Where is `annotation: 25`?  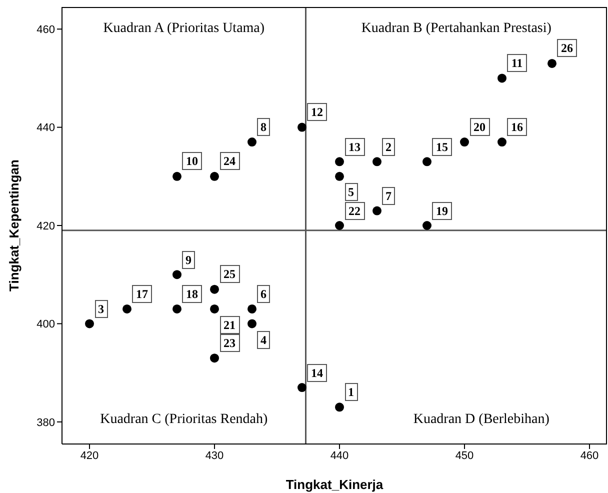
annotation: 25 is located at coordinates (230, 274).